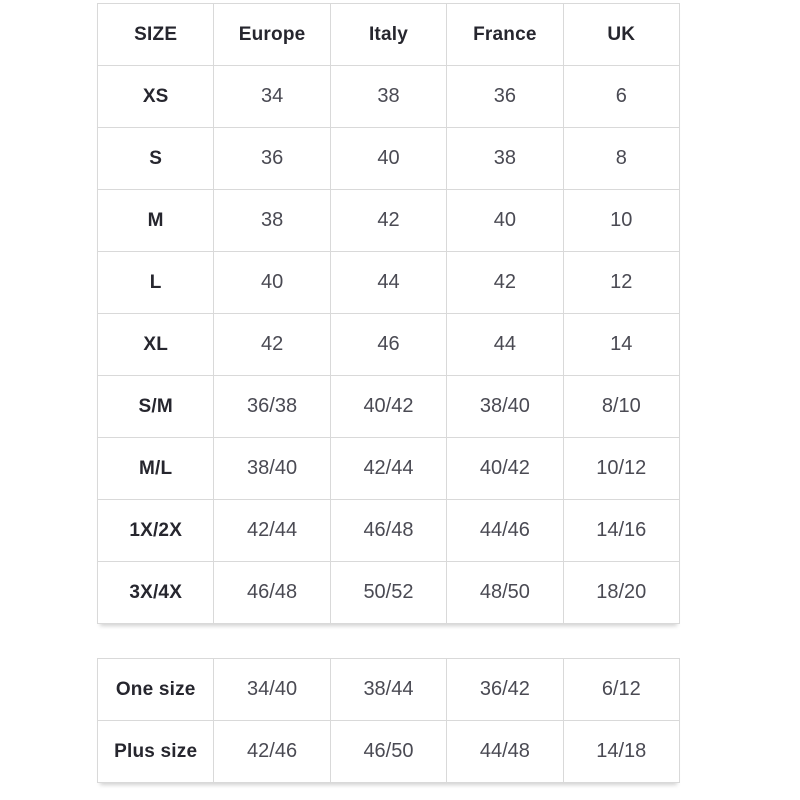  I want to click on table-row-s: S 36 40 38 8, so click(388, 158).